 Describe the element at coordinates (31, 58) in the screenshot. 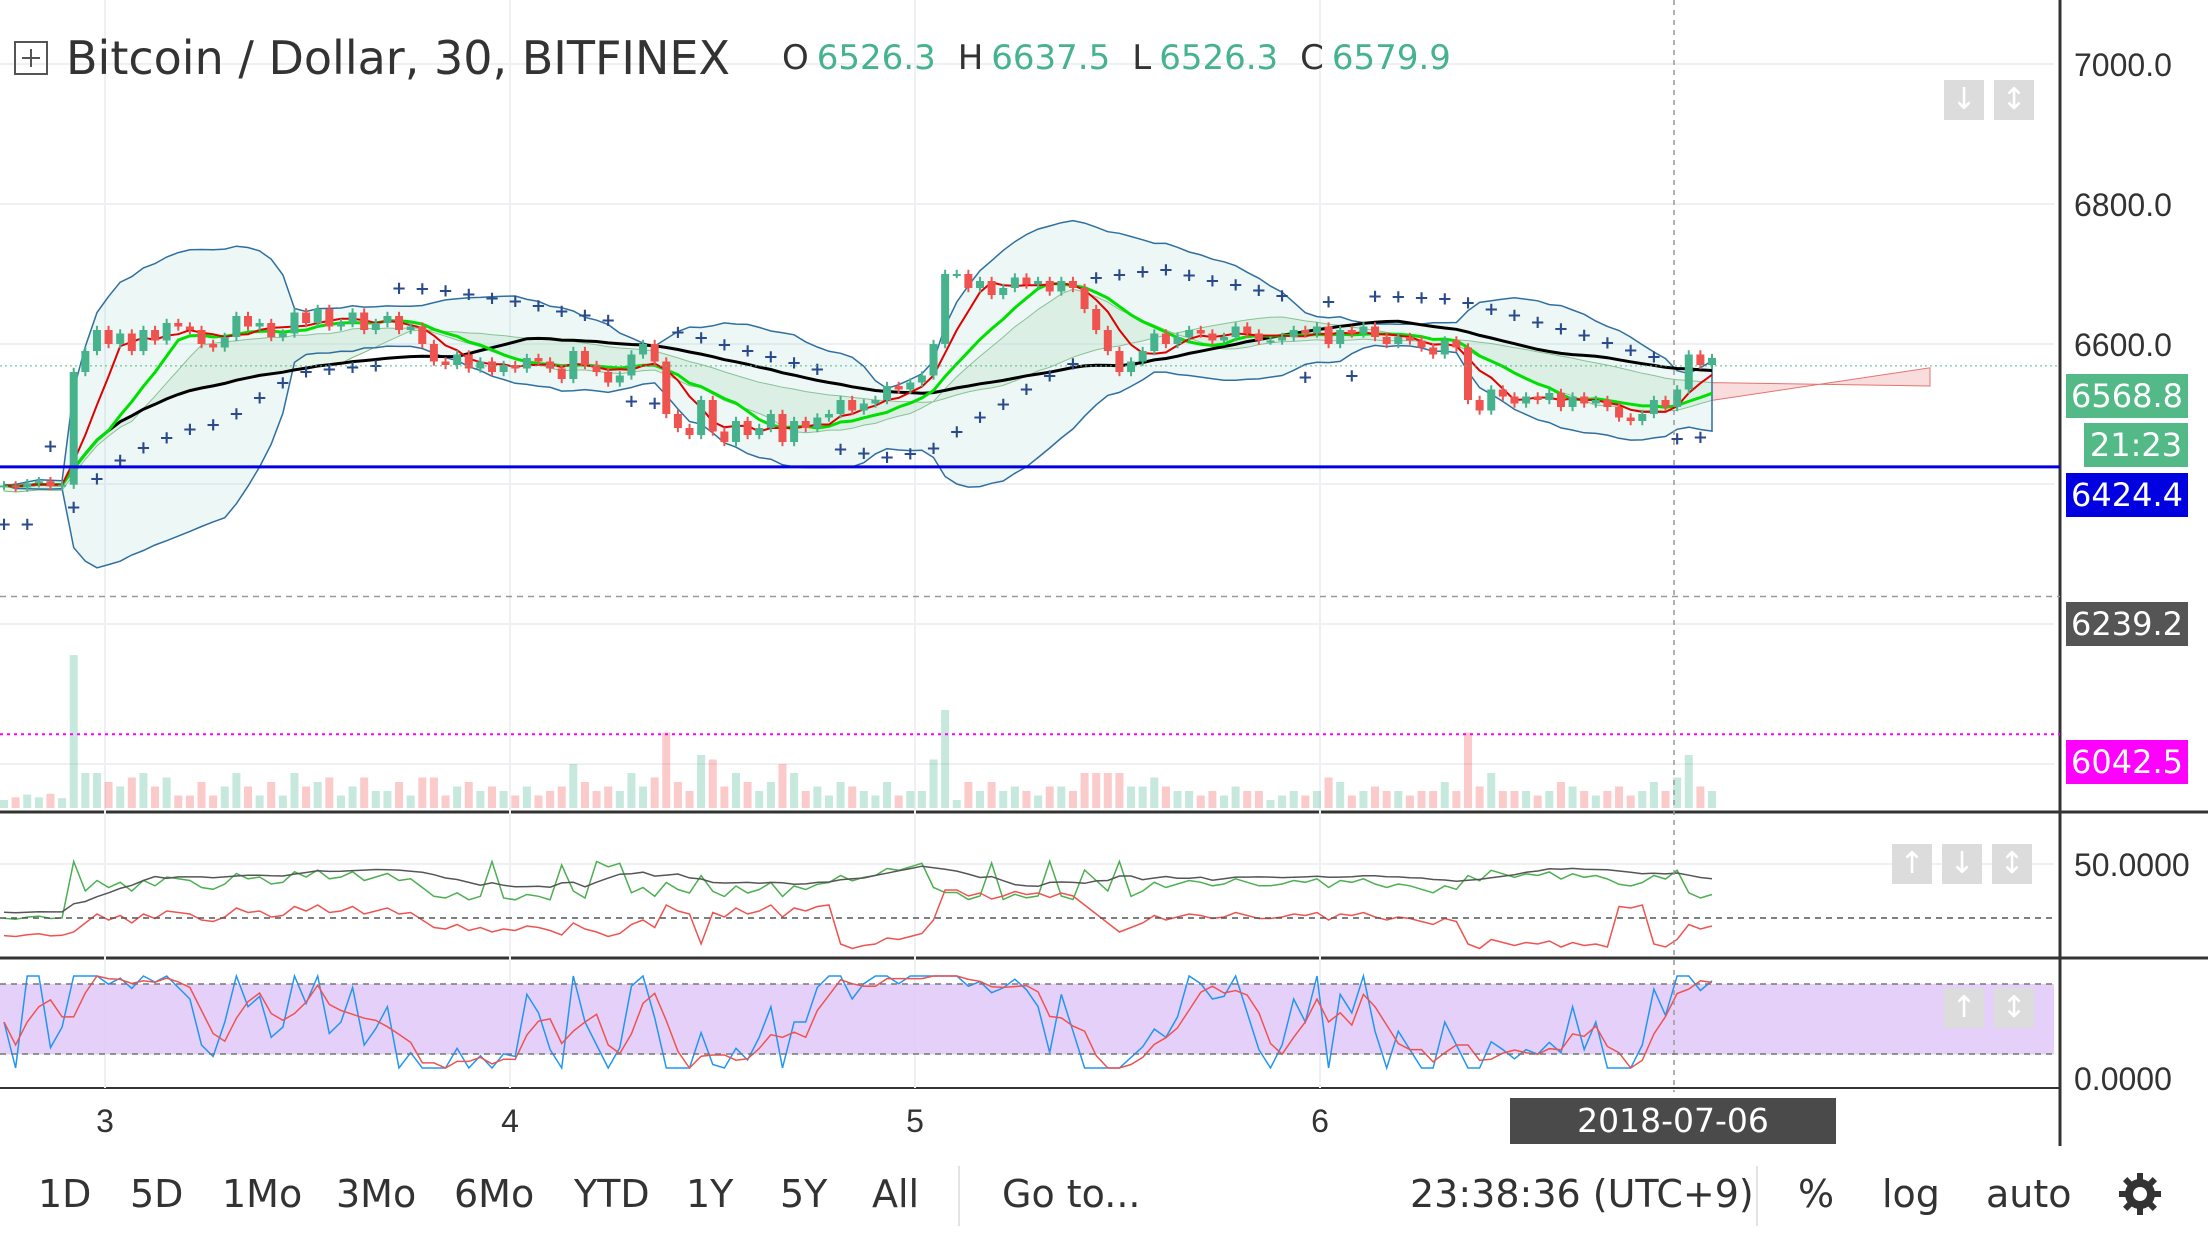

I see `plus-square-icon` at that location.